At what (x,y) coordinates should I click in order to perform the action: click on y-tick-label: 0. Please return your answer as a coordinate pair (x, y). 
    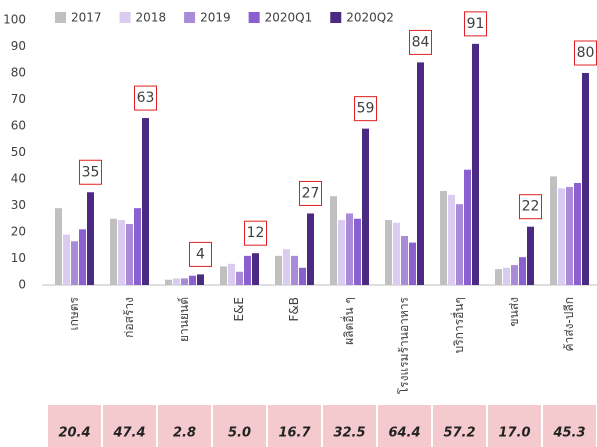
    Looking at the image, I should click on (22, 285).